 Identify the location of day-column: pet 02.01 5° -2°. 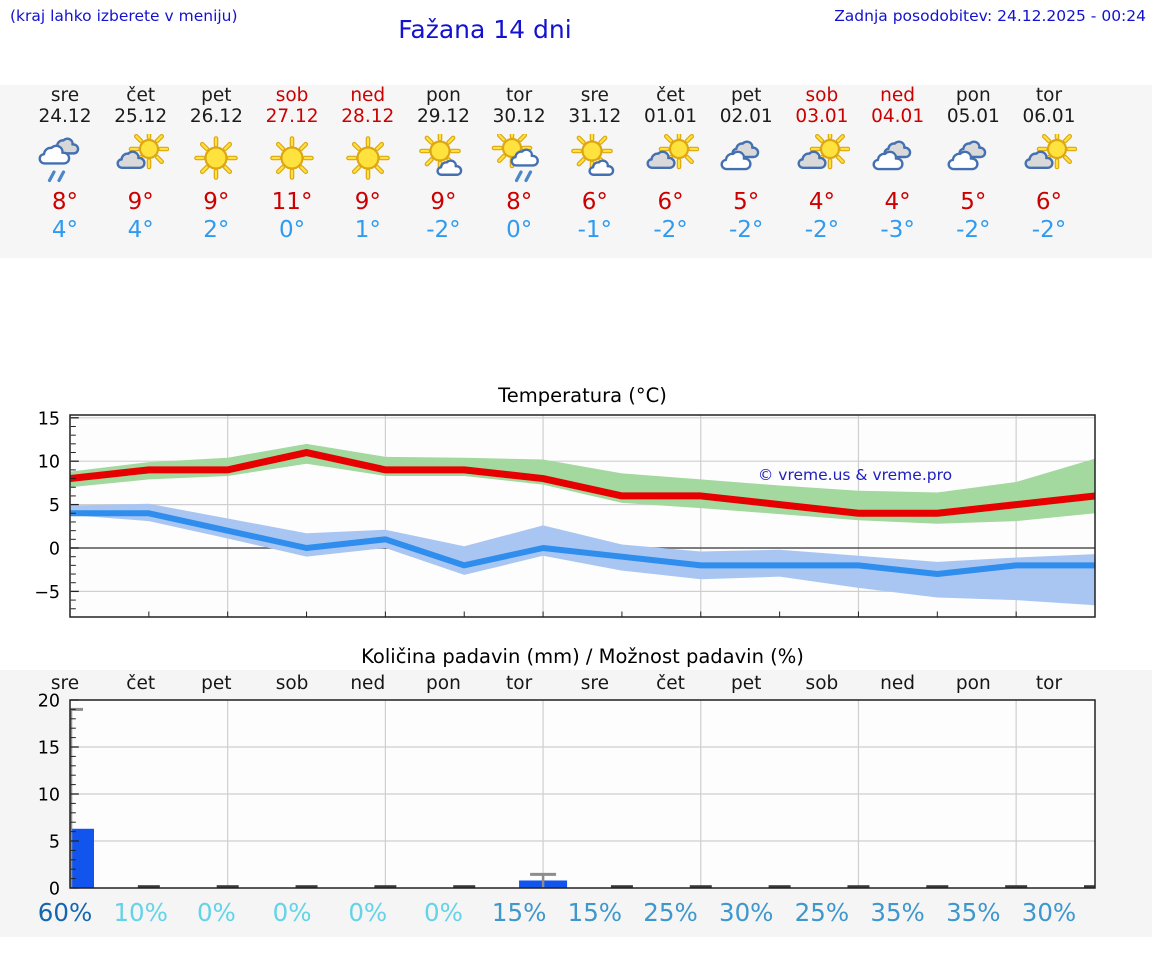
(746, 164).